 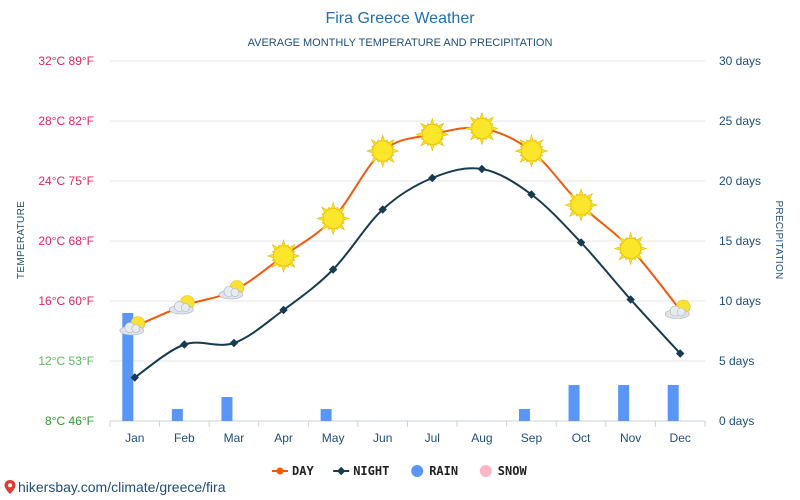 I want to click on y-tick-label: 20°C 68°F, so click(x=66, y=241).